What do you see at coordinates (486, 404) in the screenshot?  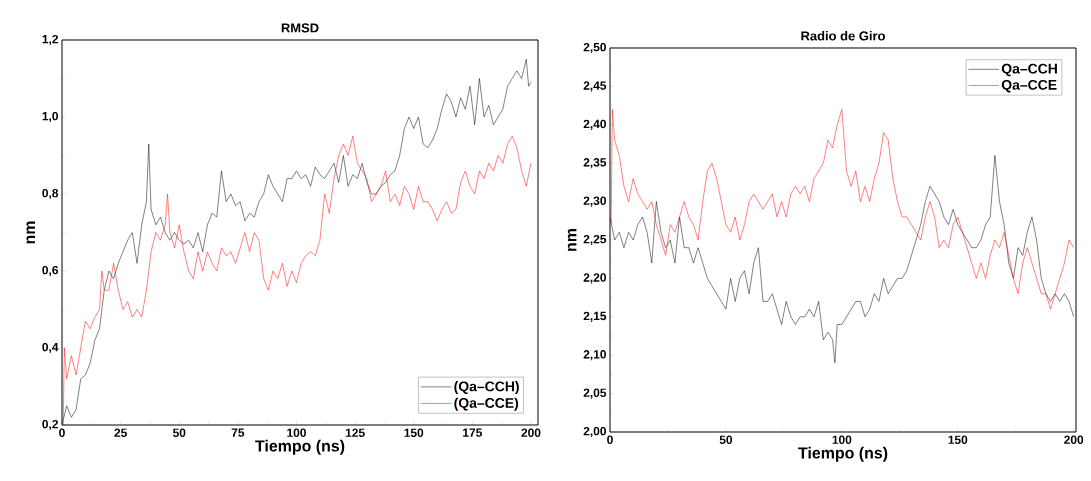 I see `legend-label: (Qa–CCE)` at bounding box center [486, 404].